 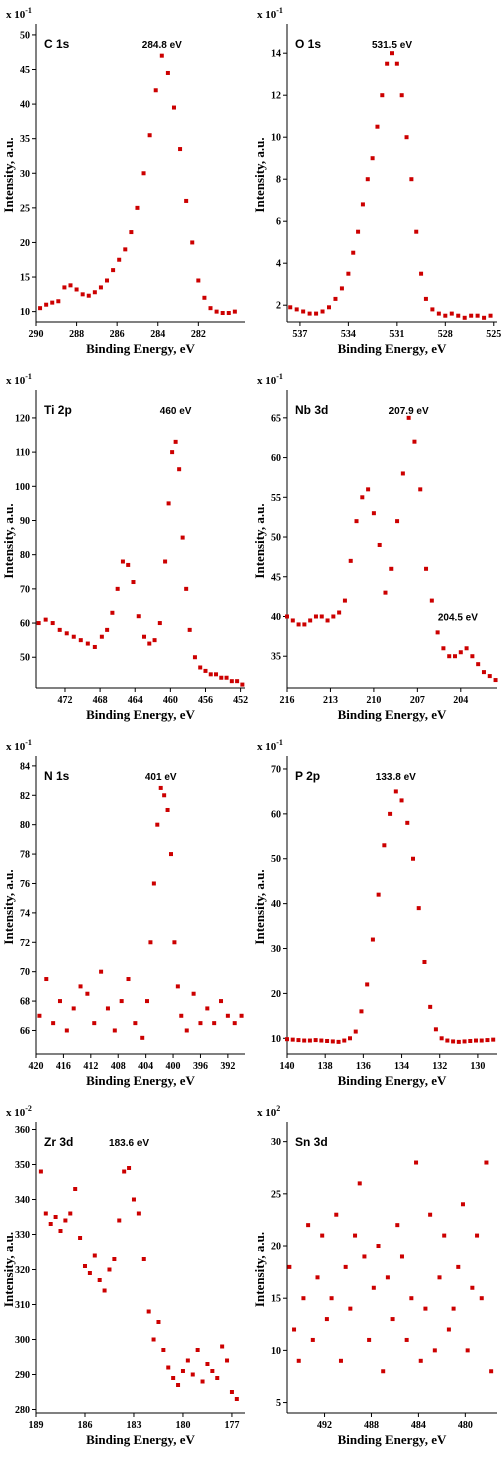 What do you see at coordinates (205, 700) in the screenshot?
I see `x-tick-label: 456` at bounding box center [205, 700].